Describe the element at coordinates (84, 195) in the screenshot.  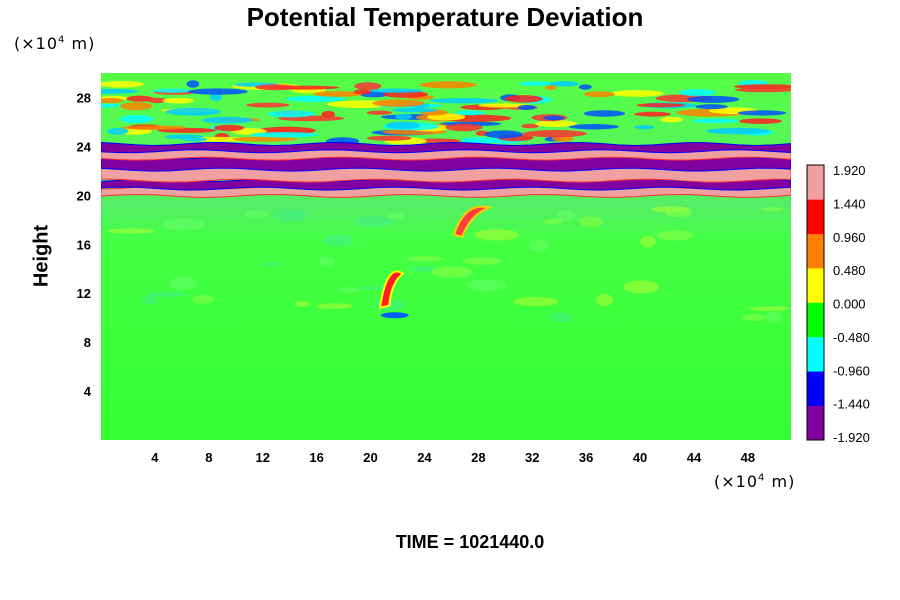
I see `y-tick-label: 20` at that location.